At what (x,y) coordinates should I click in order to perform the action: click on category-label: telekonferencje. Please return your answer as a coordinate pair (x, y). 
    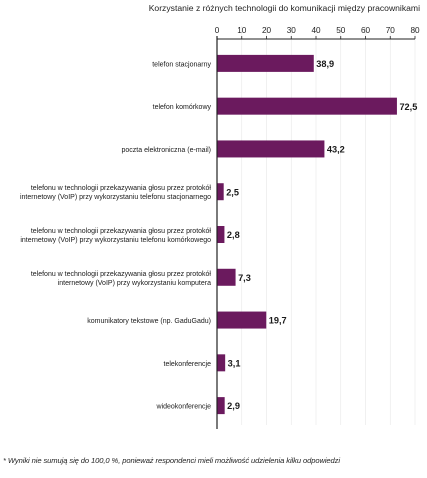
    Looking at the image, I should click on (188, 364).